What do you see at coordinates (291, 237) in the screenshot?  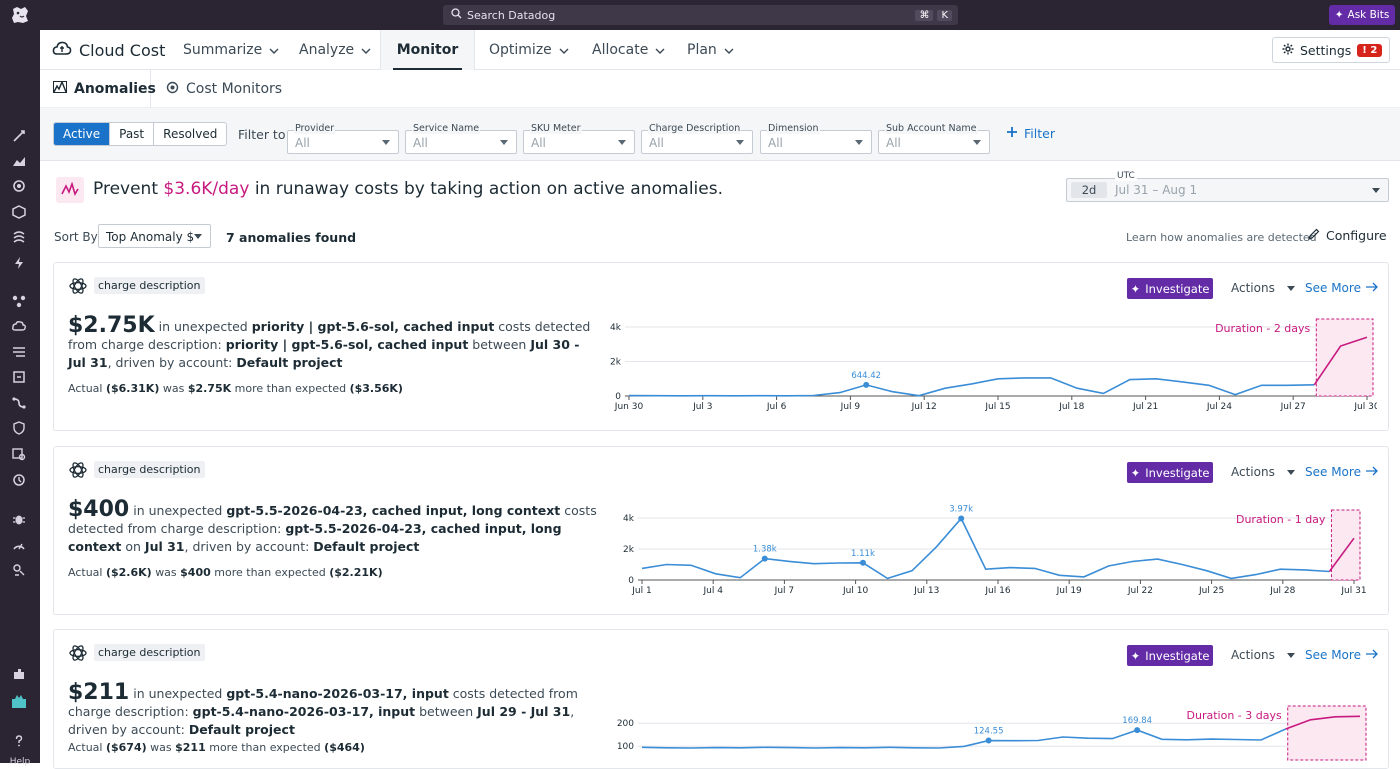 I see `anomalies-count: 7 anomalies found` at bounding box center [291, 237].